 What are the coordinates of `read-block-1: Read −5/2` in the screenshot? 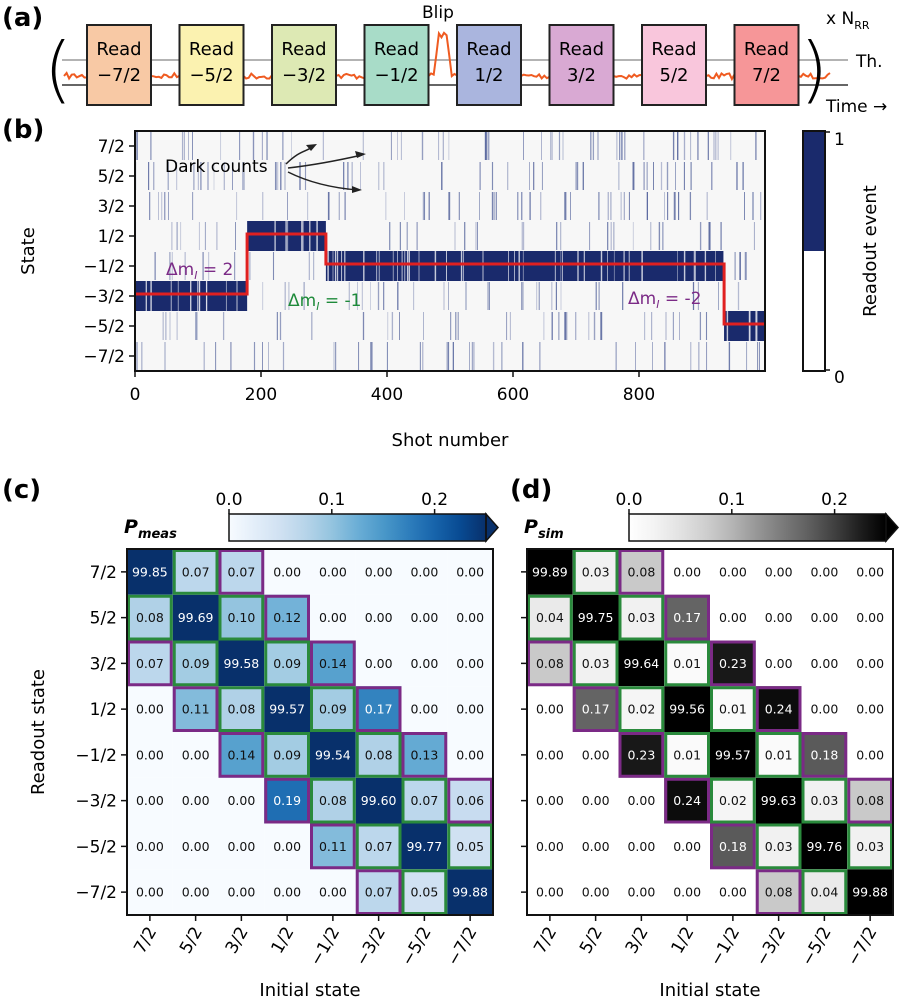 It's located at (211, 65).